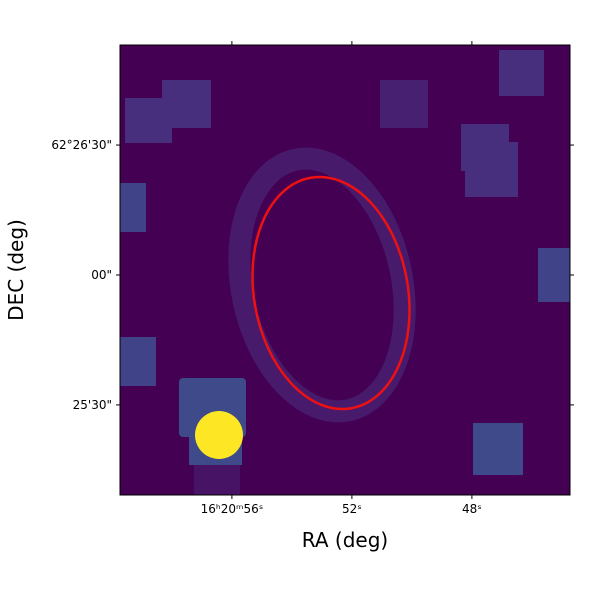 Image resolution: width=600 pixels, height=600 pixels. I want to click on y-tick-label: 62°26'30", so click(81, 145).